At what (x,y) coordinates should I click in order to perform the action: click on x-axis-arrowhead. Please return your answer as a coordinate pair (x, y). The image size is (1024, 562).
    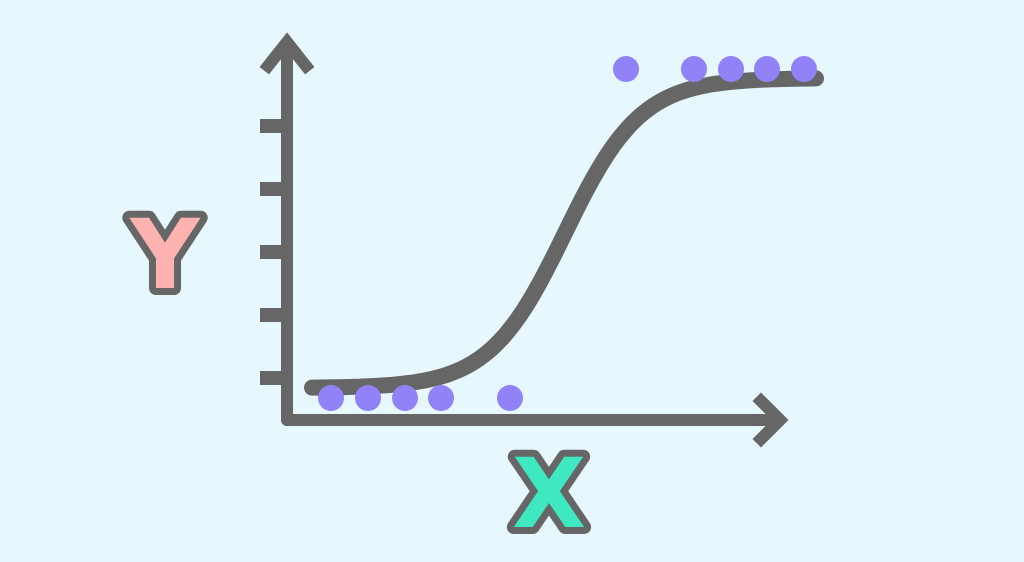
    Looking at the image, I should click on (770, 420).